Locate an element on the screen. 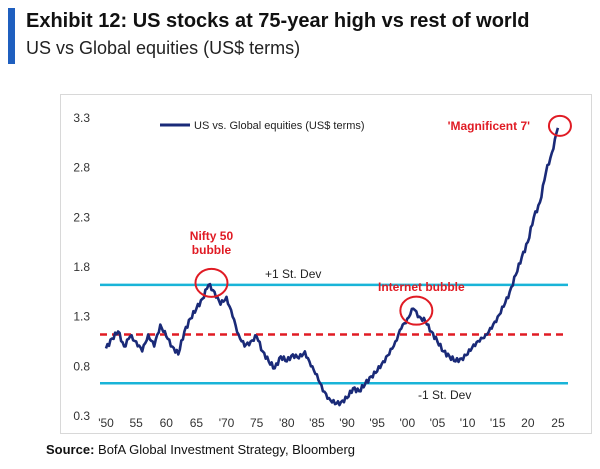 This screenshot has width=600, height=469. internet-bubble-circle is located at coordinates (416, 310).